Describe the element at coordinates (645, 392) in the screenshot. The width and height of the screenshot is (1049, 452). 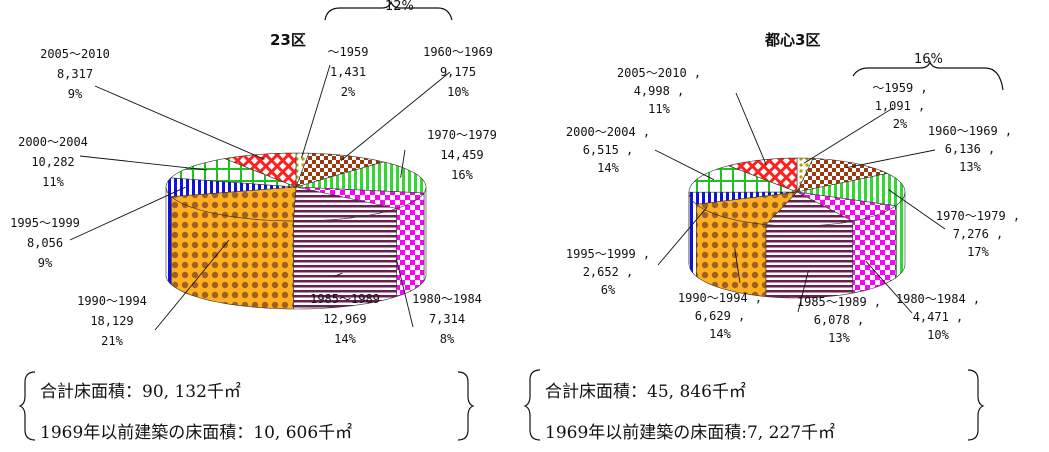
I see `total-floor-area: 合計床面積：45, 846千㎡` at that location.